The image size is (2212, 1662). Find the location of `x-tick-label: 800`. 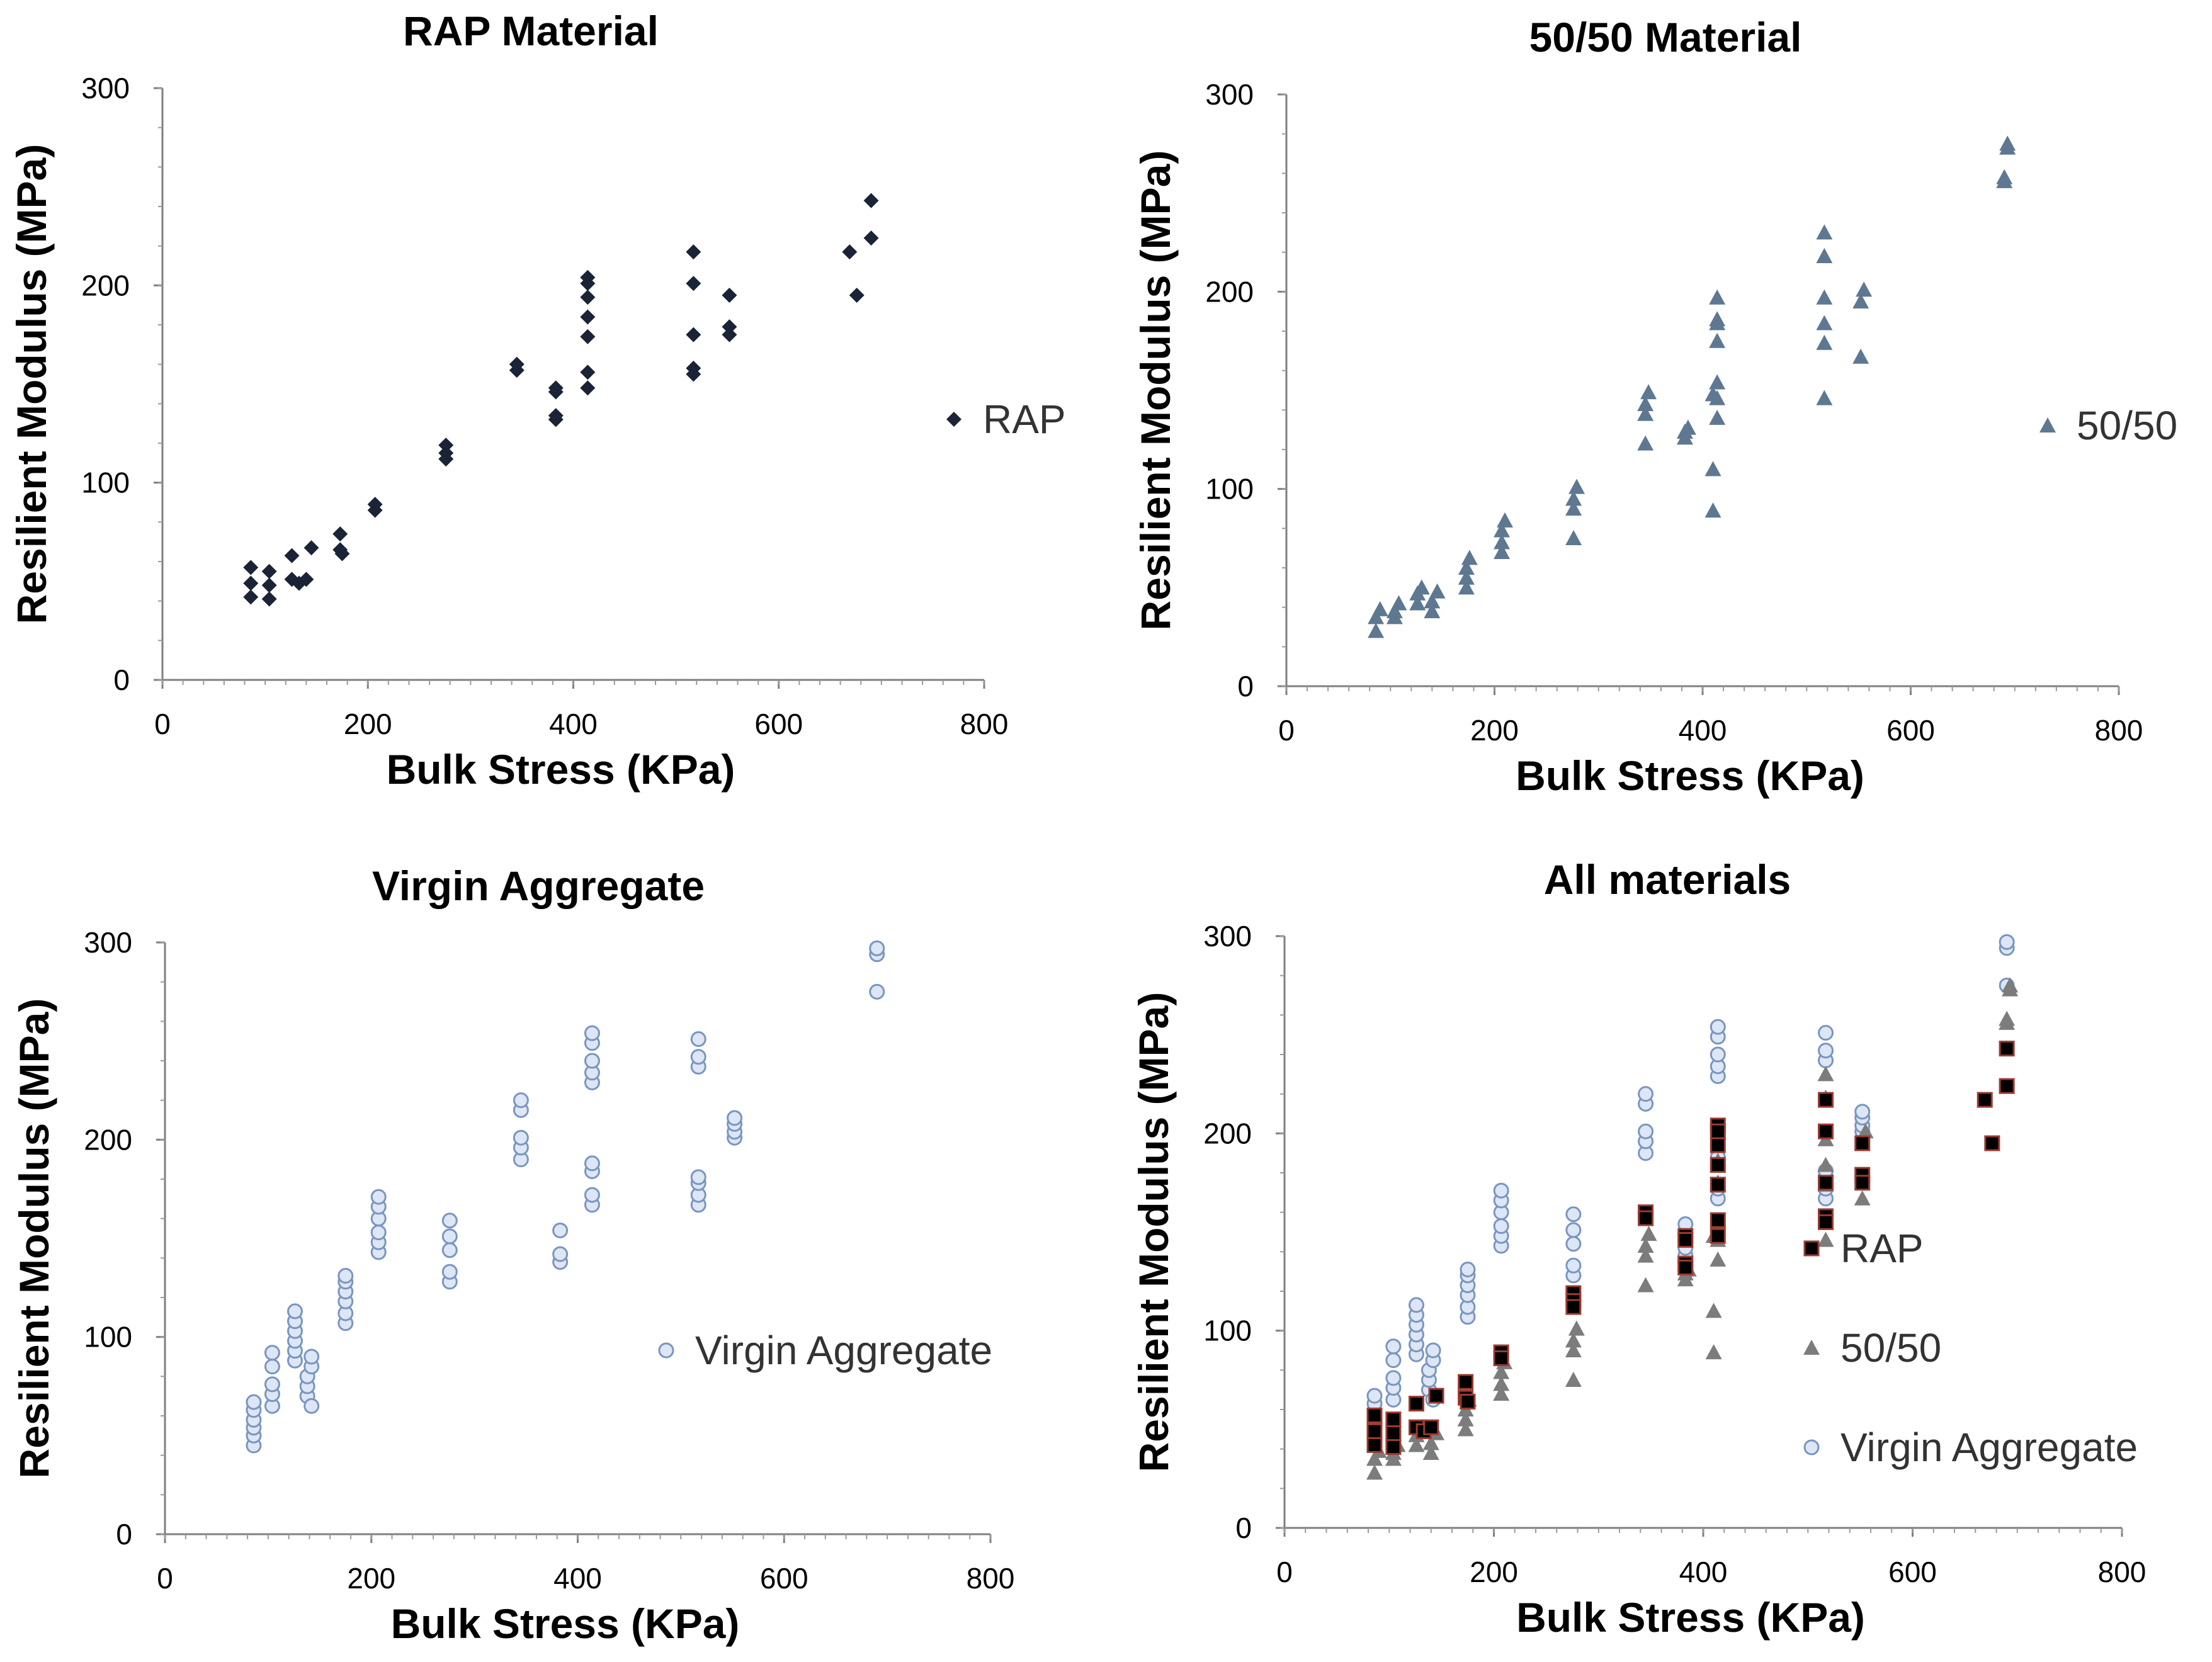

x-tick-label: 800 is located at coordinates (991, 1578).